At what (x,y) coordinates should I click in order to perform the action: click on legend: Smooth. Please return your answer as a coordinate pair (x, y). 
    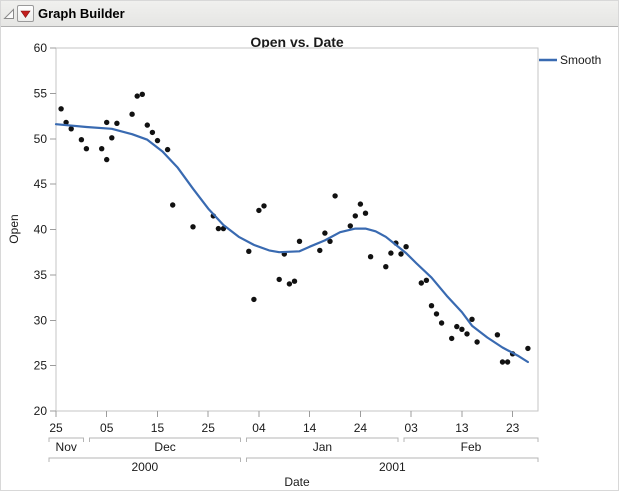
    Looking at the image, I should click on (570, 60).